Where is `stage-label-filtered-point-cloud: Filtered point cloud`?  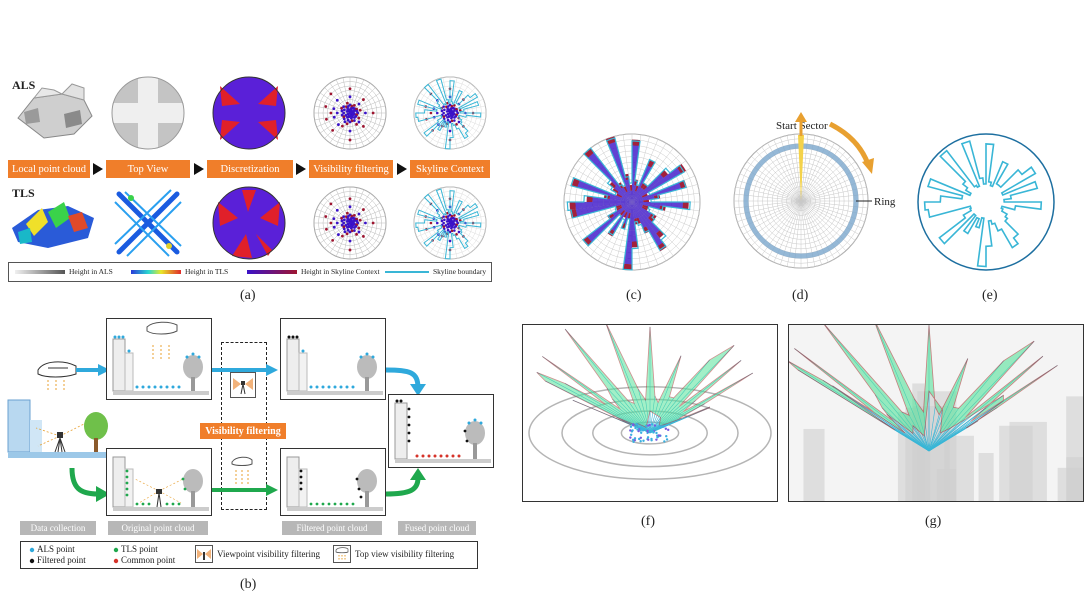 stage-label-filtered-point-cloud: Filtered point cloud is located at coordinates (332, 528).